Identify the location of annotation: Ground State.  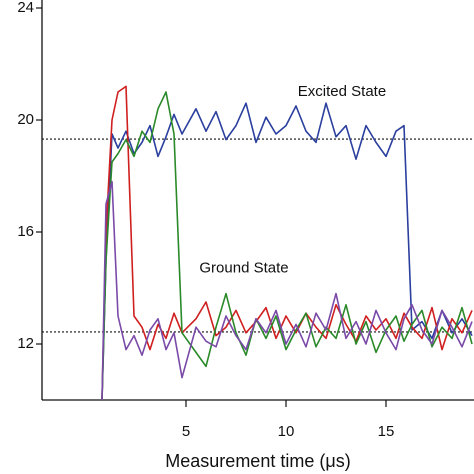
(243, 267).